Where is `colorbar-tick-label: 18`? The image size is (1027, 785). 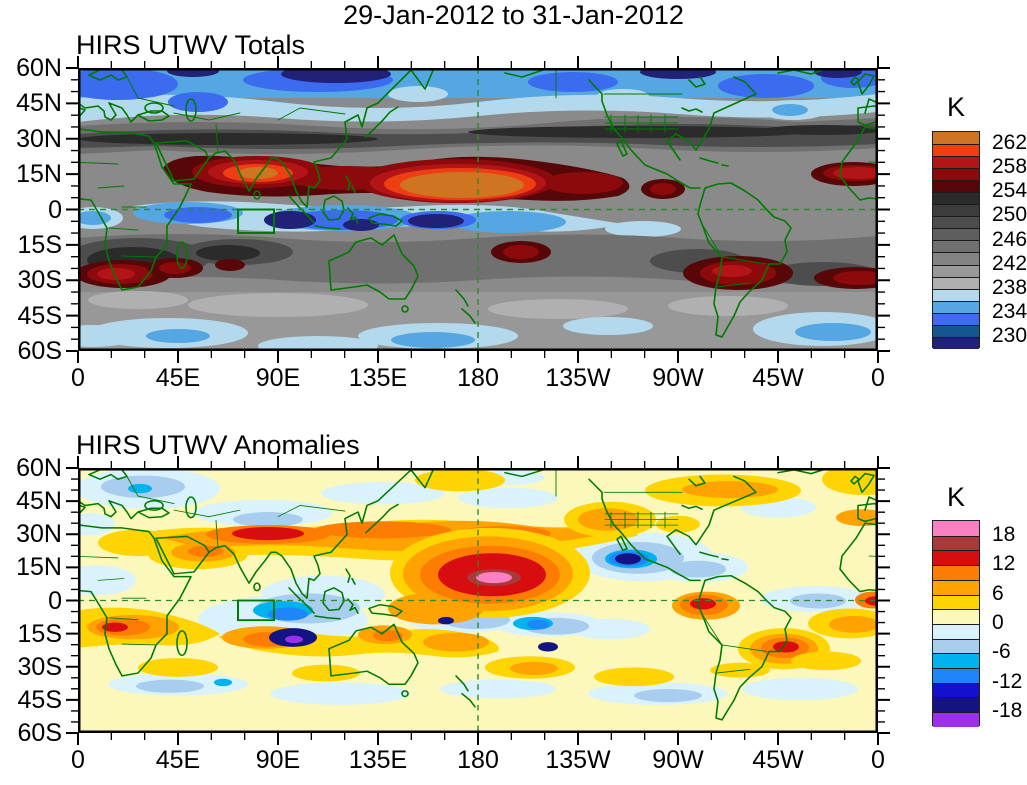 colorbar-tick-label: 18 is located at coordinates (1004, 534).